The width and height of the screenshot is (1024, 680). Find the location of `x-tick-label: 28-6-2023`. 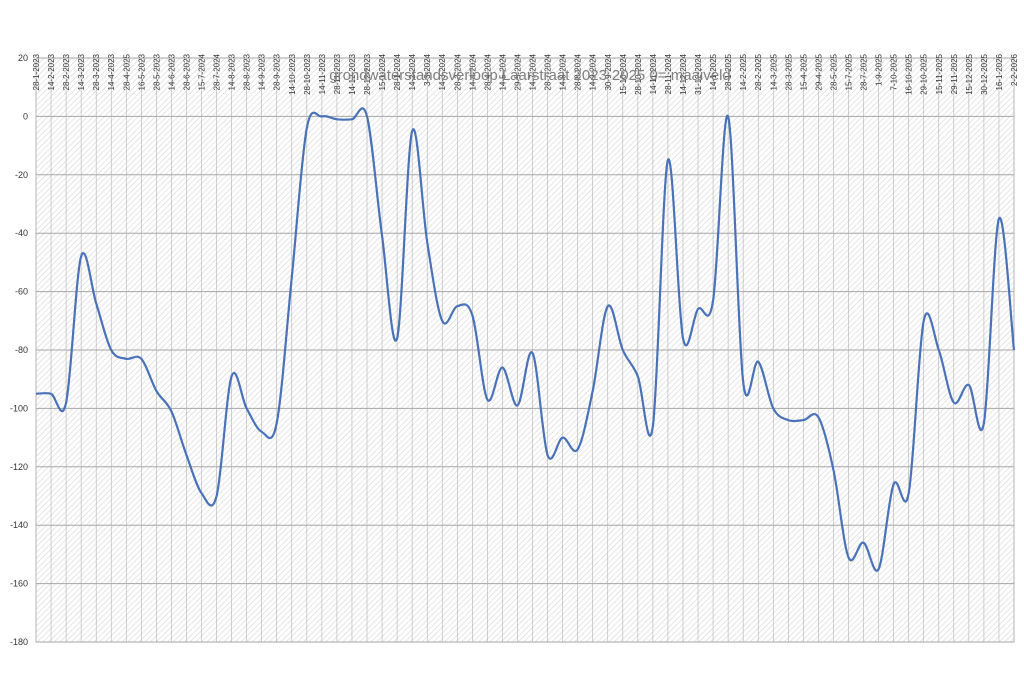

x-tick-label: 28-6-2023 is located at coordinates (186, 71).